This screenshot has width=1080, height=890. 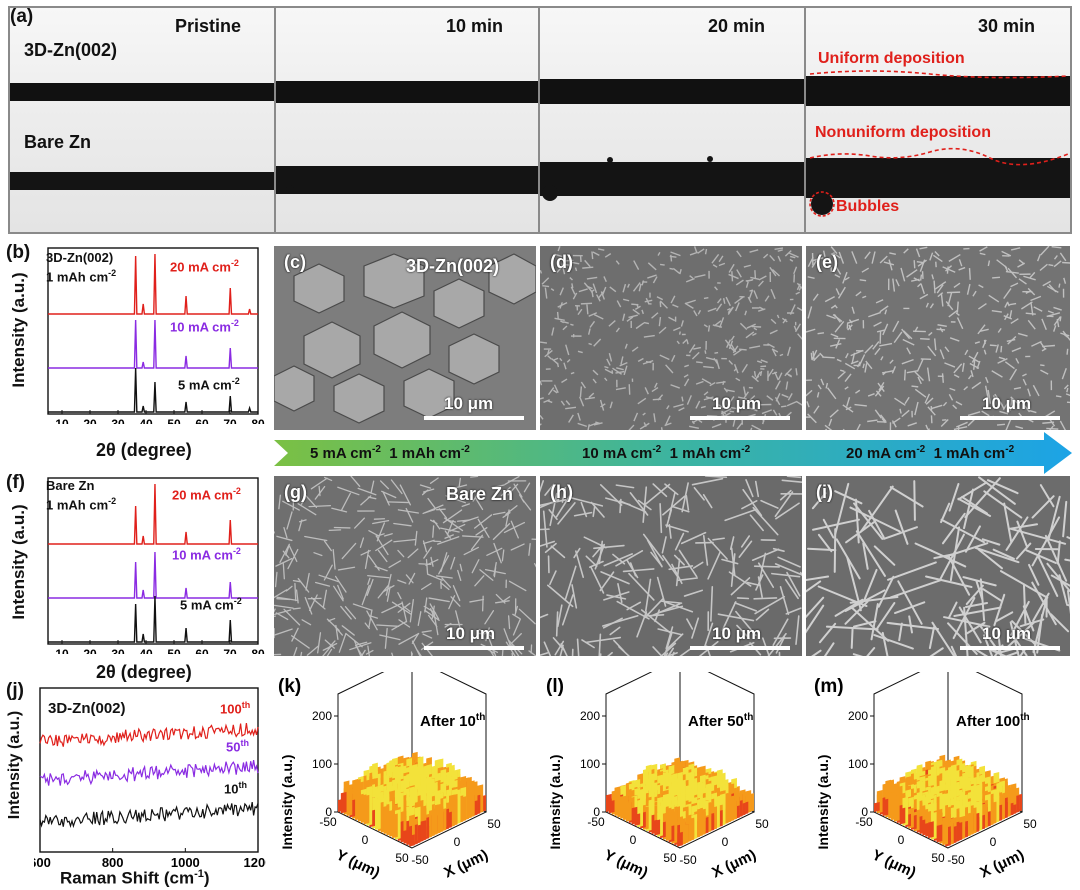 I want to click on xrd-b-series-20: 20 mA cm-2, so click(x=204, y=266).